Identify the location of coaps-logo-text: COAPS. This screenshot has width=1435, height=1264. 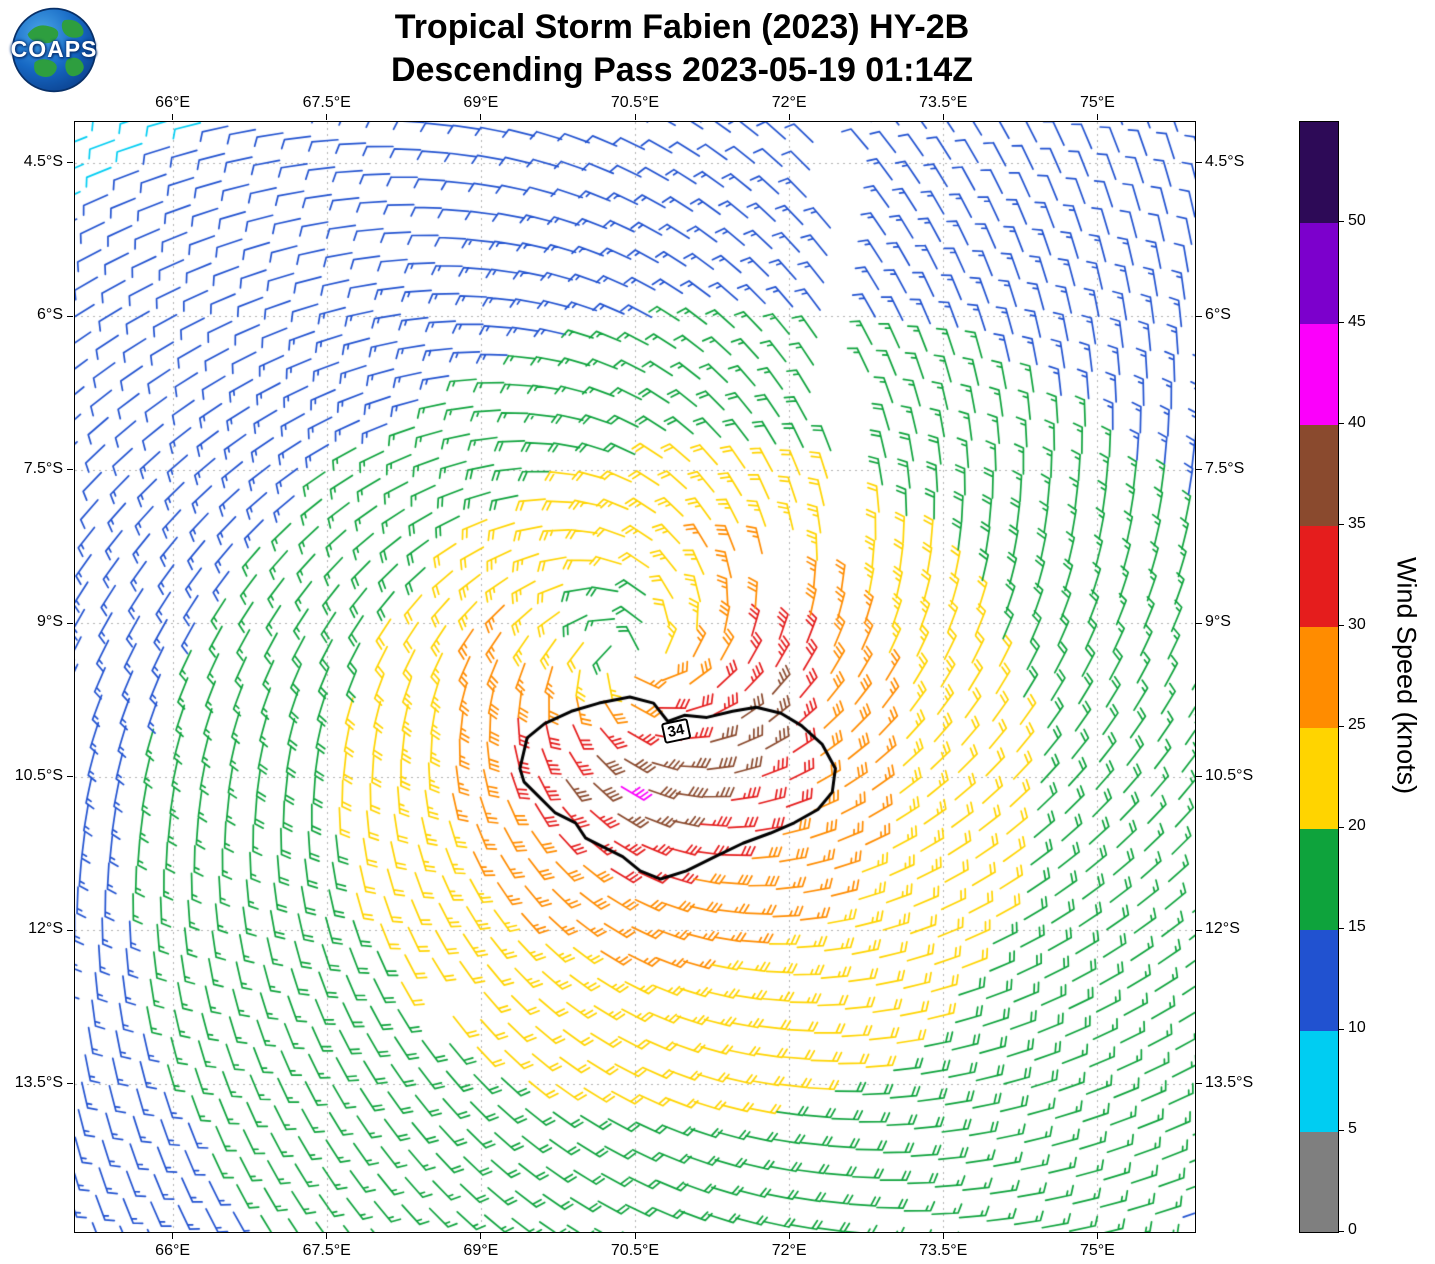
(54, 49).